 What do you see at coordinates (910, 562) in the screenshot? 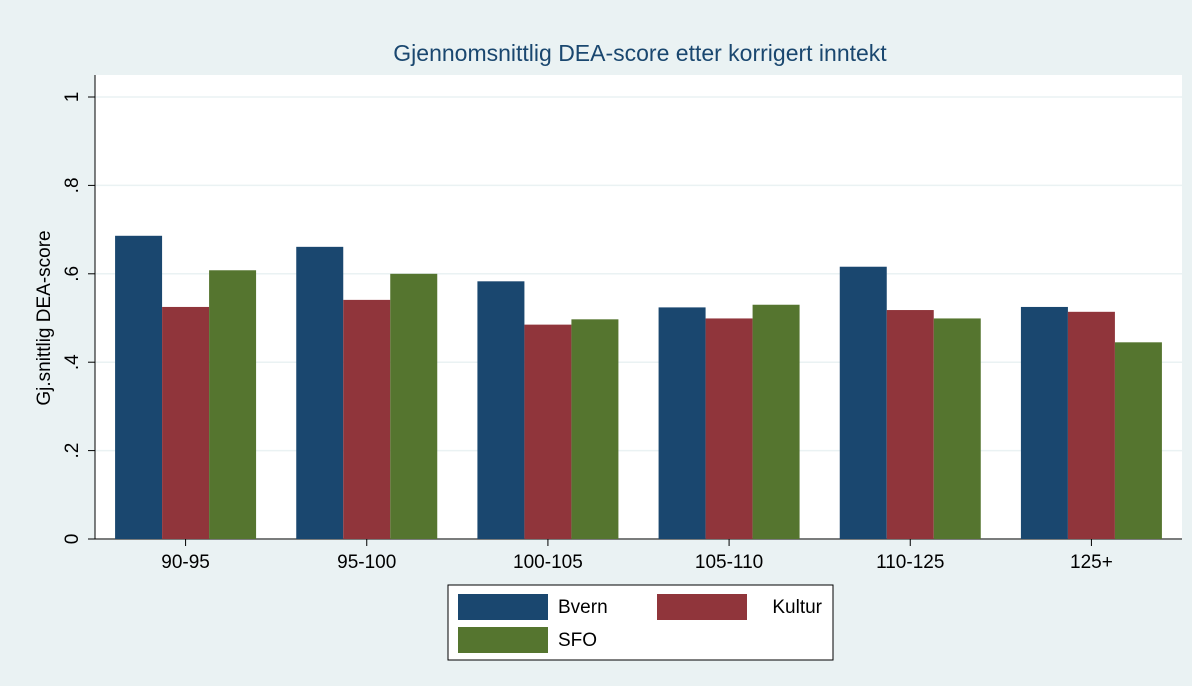
I see `x-tick-label: 110-125` at bounding box center [910, 562].